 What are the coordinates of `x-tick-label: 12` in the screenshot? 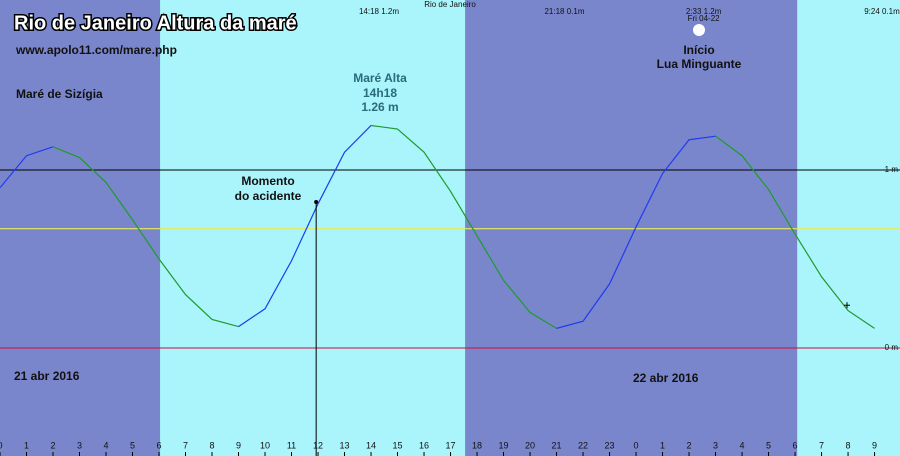 It's located at (318, 445).